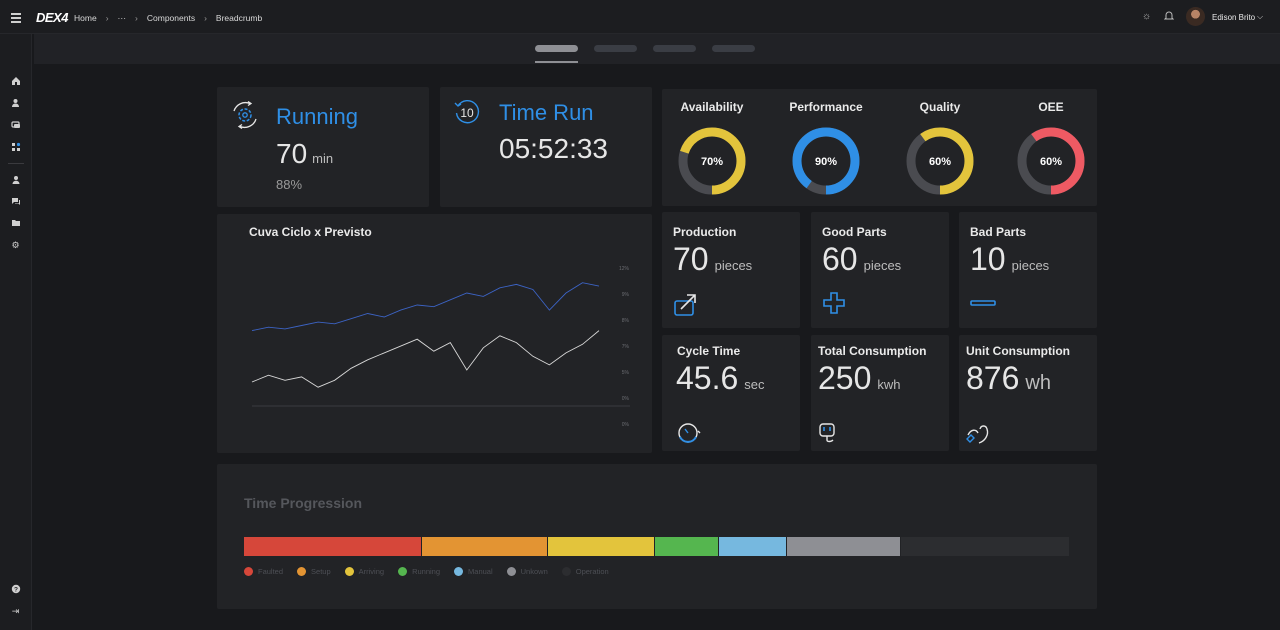 Image resolution: width=1280 pixels, height=630 pixels. I want to click on production-label: Production, so click(705, 232).